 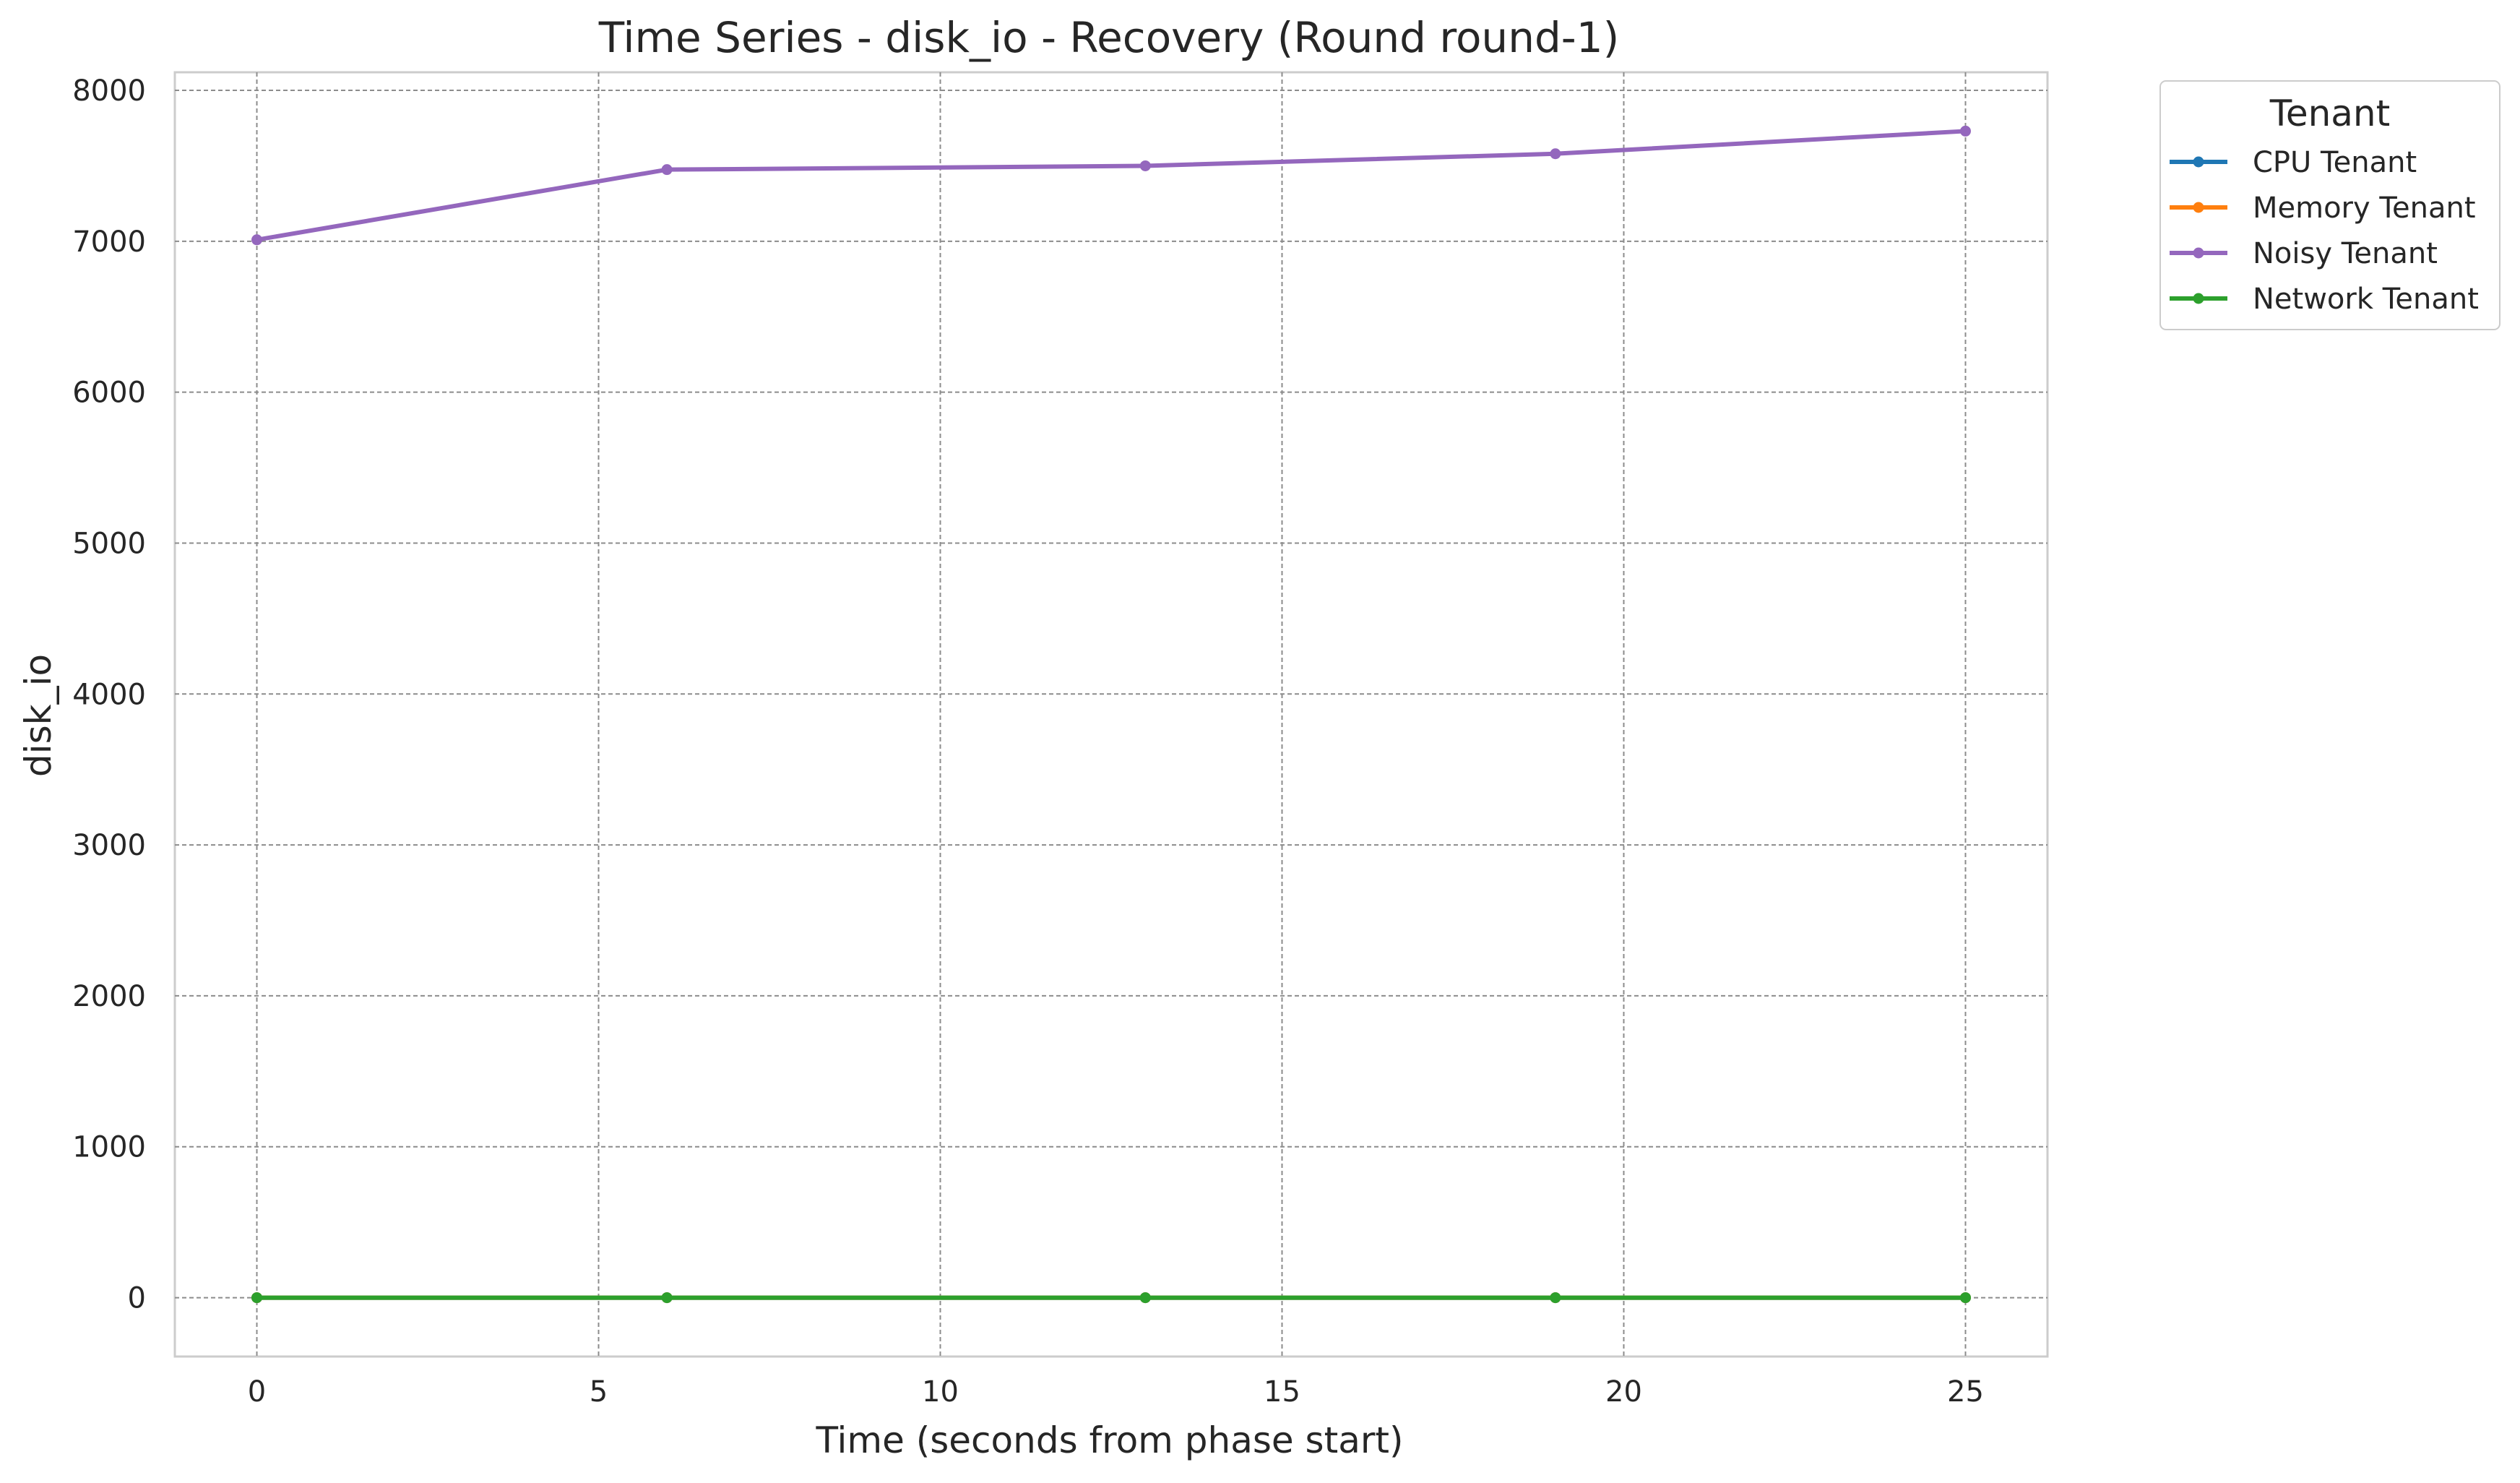 What do you see at coordinates (257, 1392) in the screenshot?
I see `x-tick-label: 0` at bounding box center [257, 1392].